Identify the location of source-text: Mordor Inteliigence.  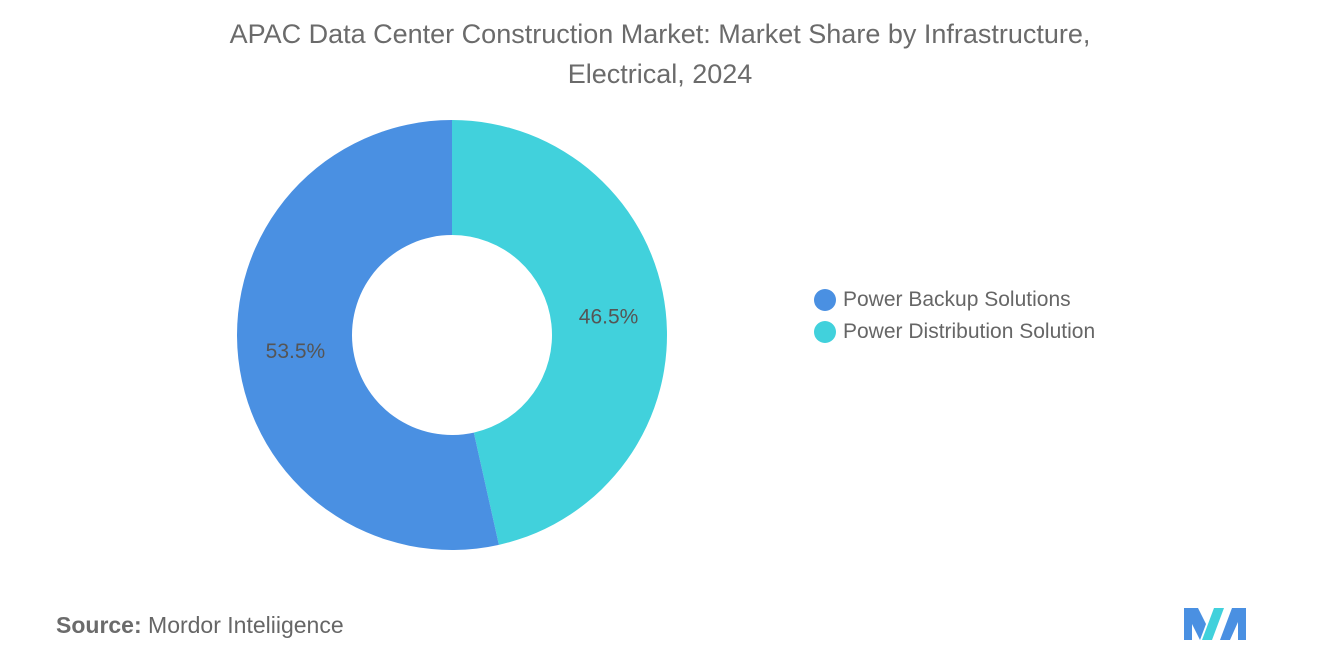
(246, 625).